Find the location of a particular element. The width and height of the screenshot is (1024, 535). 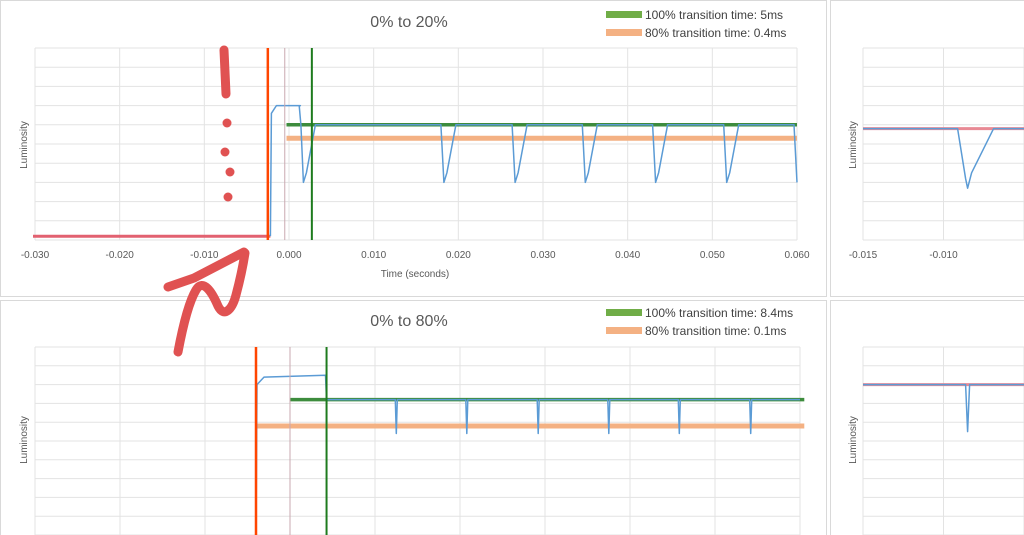

series-blue-response-right-bottom is located at coordinates (943, 408).